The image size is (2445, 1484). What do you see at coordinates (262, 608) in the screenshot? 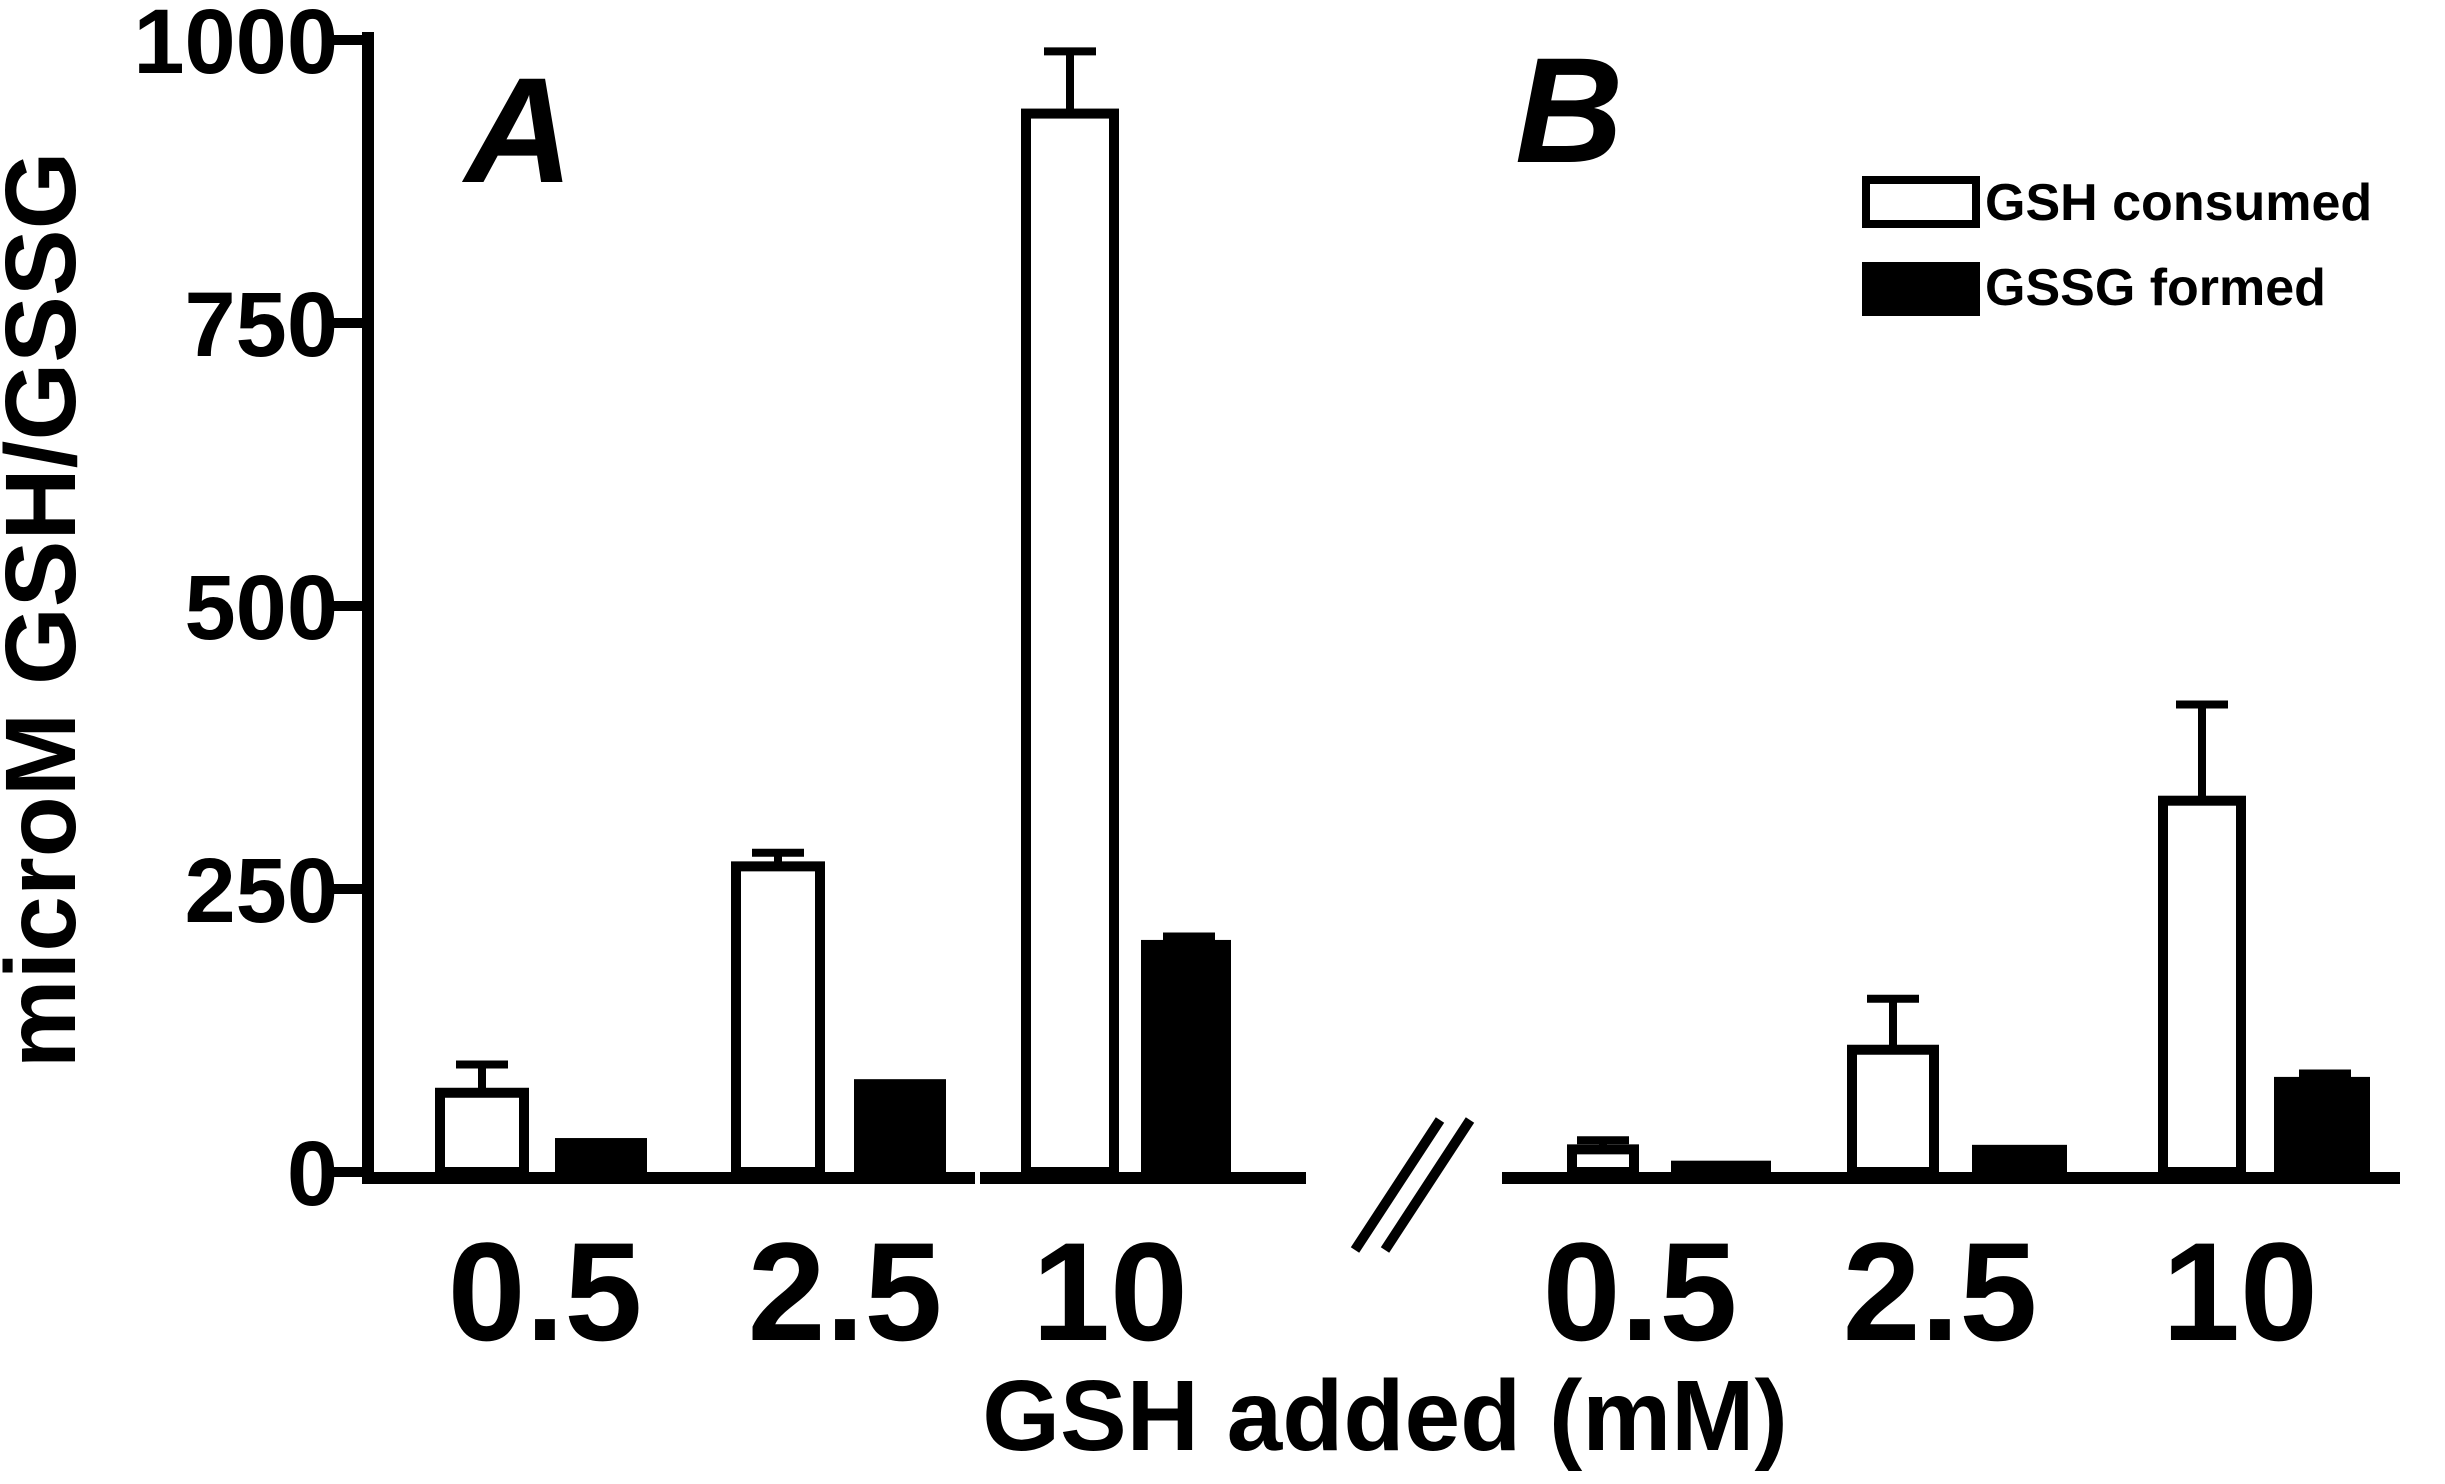
I see `y-tick-label: 500` at bounding box center [262, 608].